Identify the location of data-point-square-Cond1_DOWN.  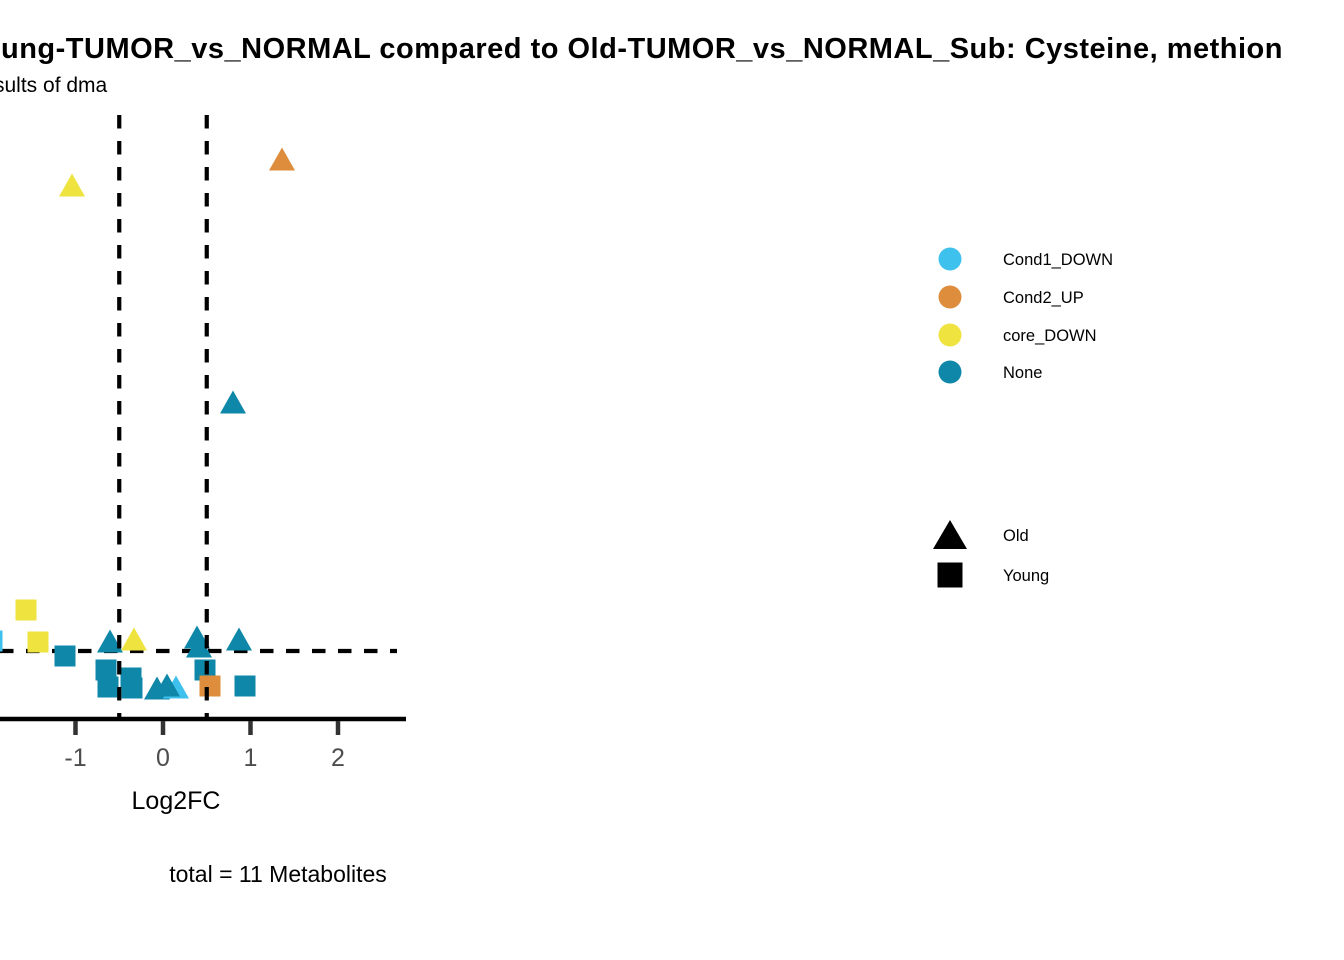
(1, 641).